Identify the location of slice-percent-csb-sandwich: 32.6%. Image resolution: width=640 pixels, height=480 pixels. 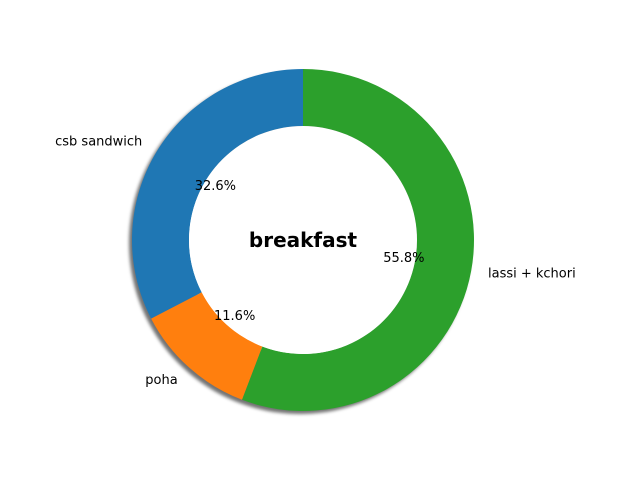
(215, 186).